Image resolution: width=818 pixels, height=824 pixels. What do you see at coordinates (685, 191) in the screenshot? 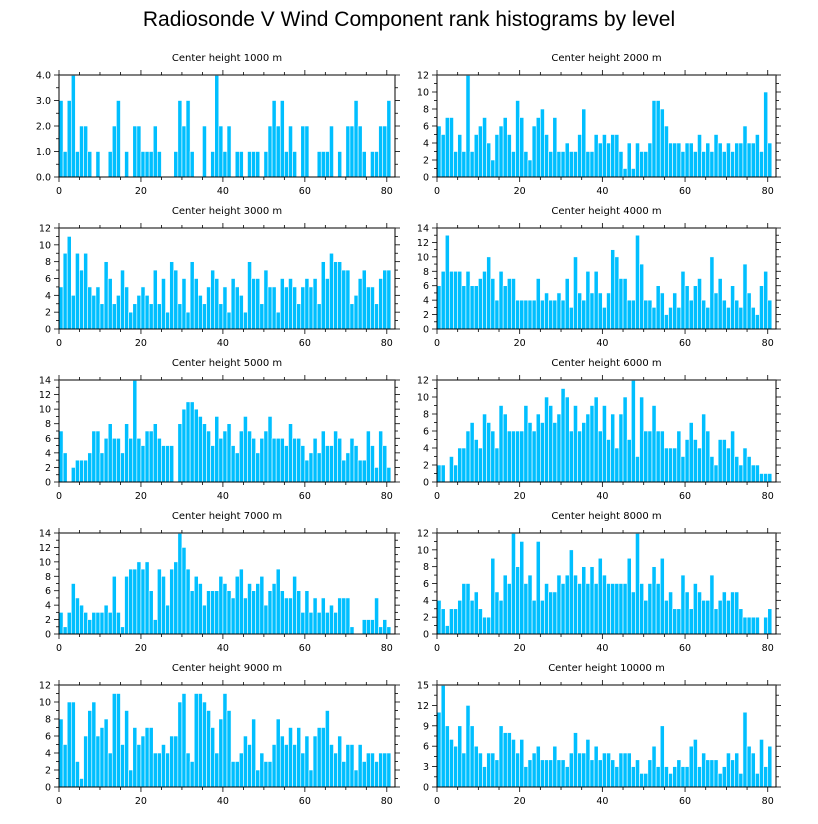
I see `x-tick-label: 60` at bounding box center [685, 191].